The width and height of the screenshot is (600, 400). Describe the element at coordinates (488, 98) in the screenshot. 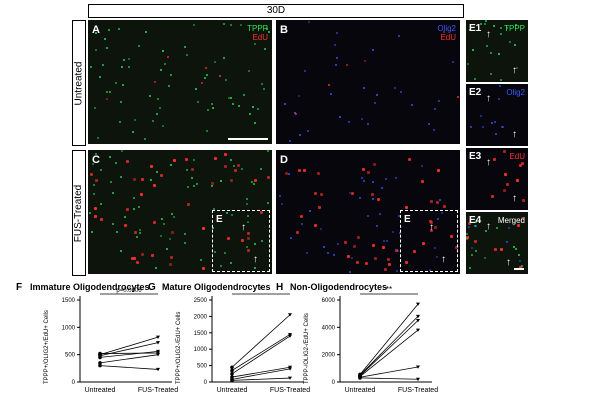

I see `arrow-up-icon: ↑` at that location.